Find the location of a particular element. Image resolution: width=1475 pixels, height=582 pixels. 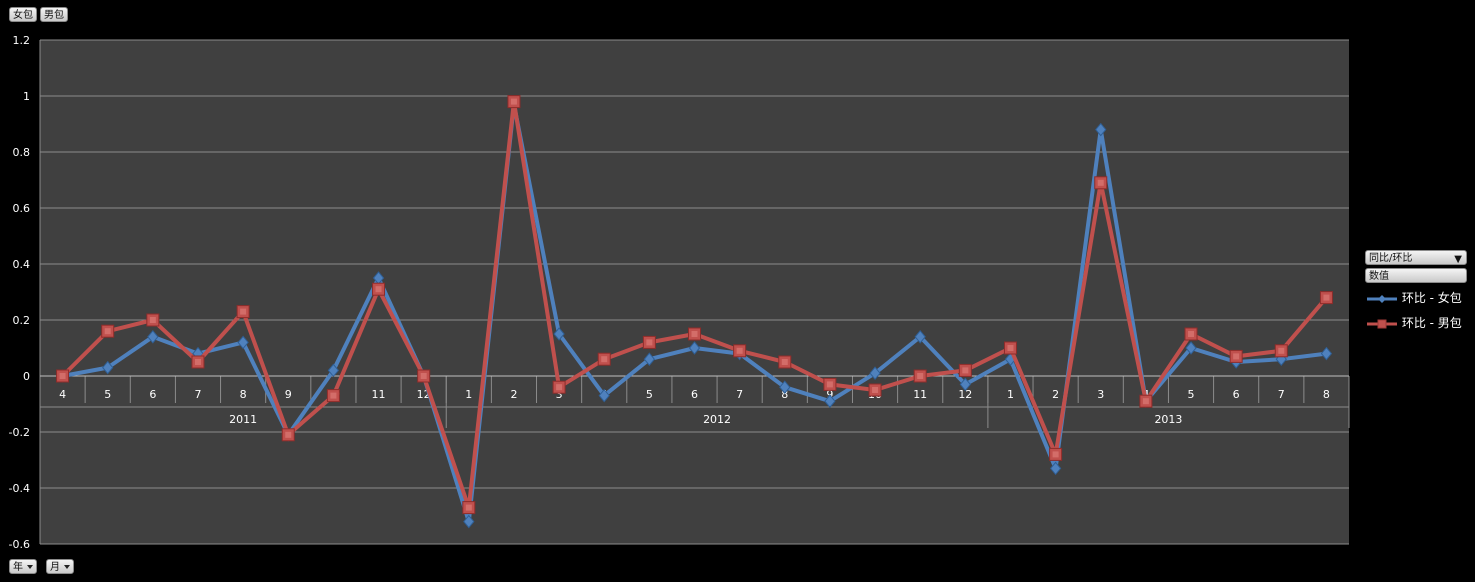

legend-field-button: 同比/环比 ▼ is located at coordinates (1416, 257).